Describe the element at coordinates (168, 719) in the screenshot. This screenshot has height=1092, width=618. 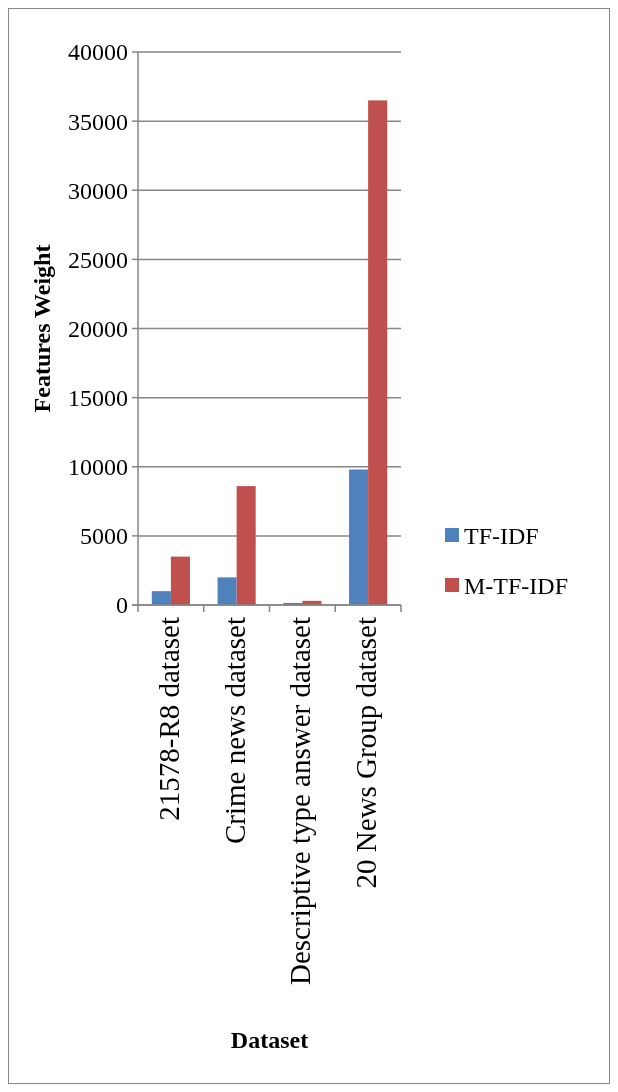
I see `x-tick-label: 21578-R8 dataset` at that location.